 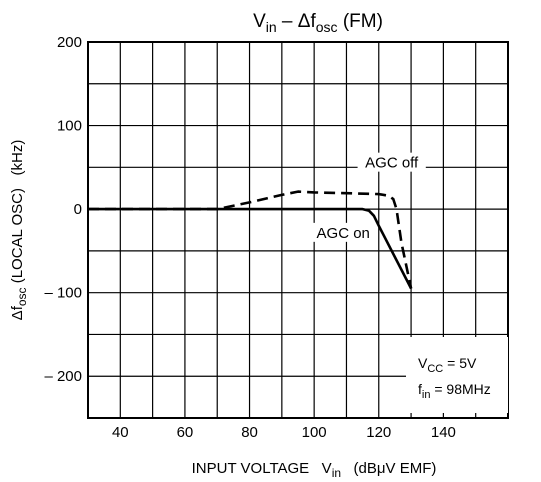 I want to click on fin-value: = 98MHz, so click(x=460, y=389).